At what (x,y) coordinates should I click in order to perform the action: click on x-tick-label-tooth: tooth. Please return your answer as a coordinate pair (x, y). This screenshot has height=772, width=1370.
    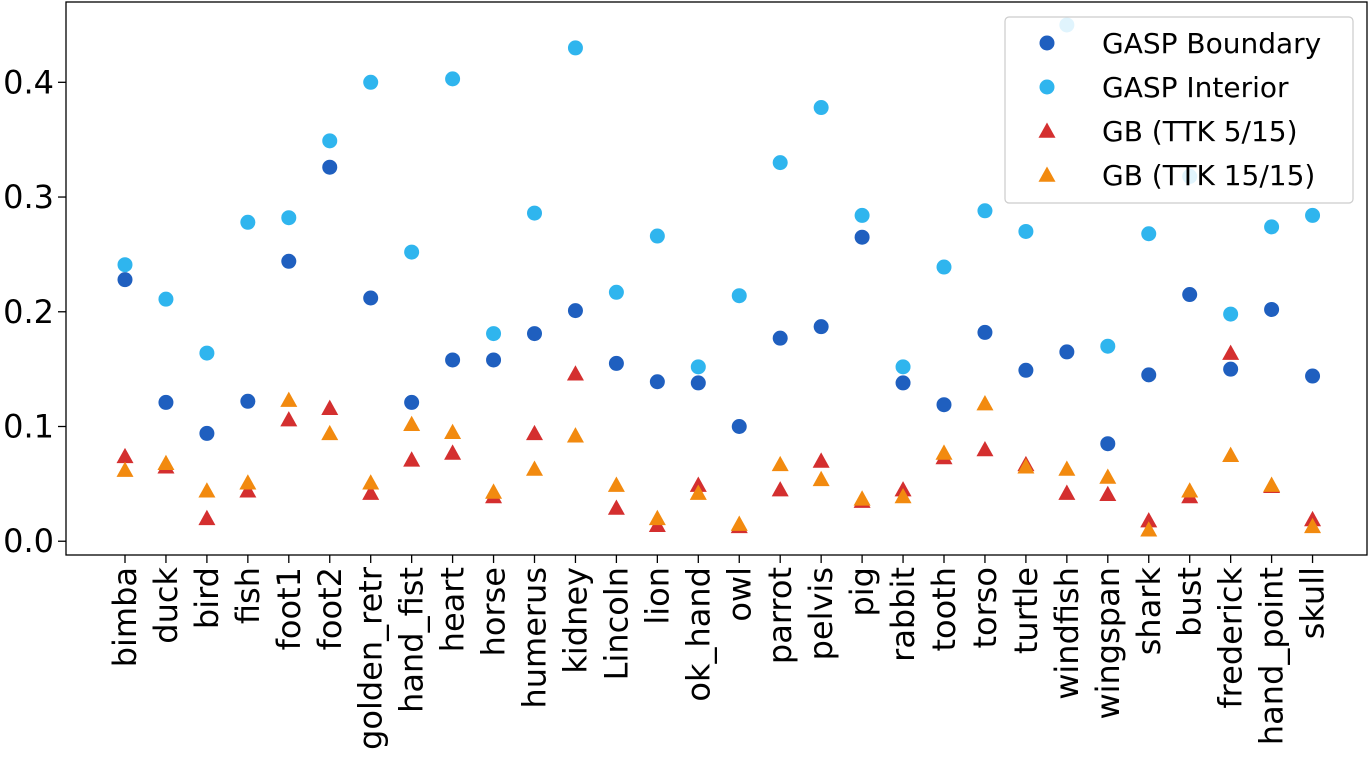
    Looking at the image, I should click on (944, 609).